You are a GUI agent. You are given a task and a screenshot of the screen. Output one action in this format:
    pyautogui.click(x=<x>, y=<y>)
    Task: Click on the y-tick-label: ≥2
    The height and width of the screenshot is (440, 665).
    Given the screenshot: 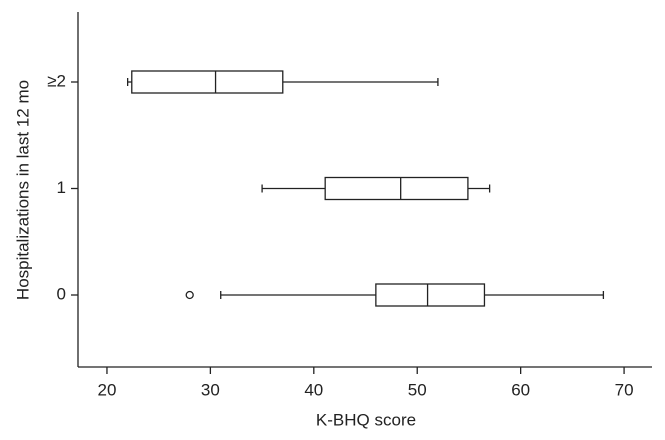 What is the action you would take?
    pyautogui.click(x=56, y=80)
    